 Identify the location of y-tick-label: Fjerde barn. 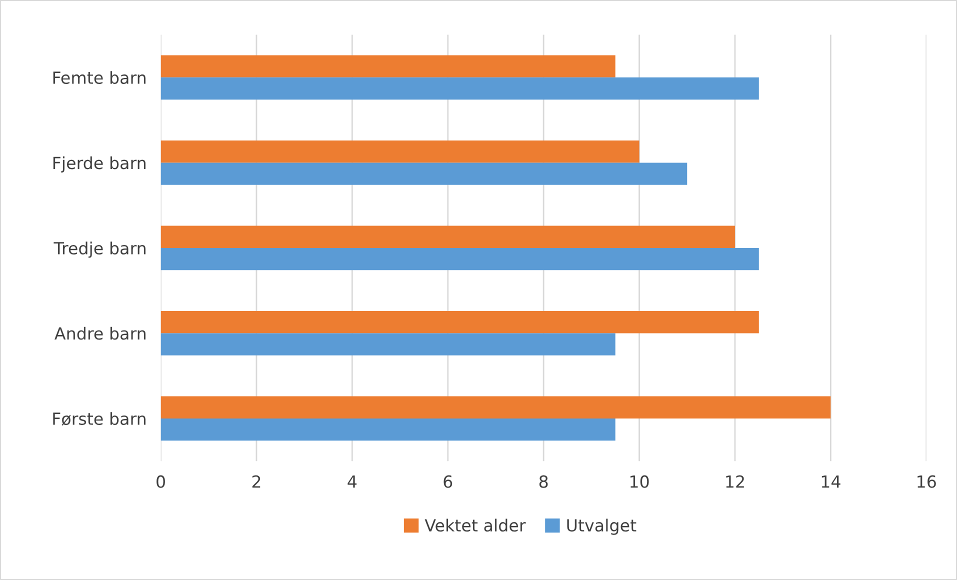
(99, 164).